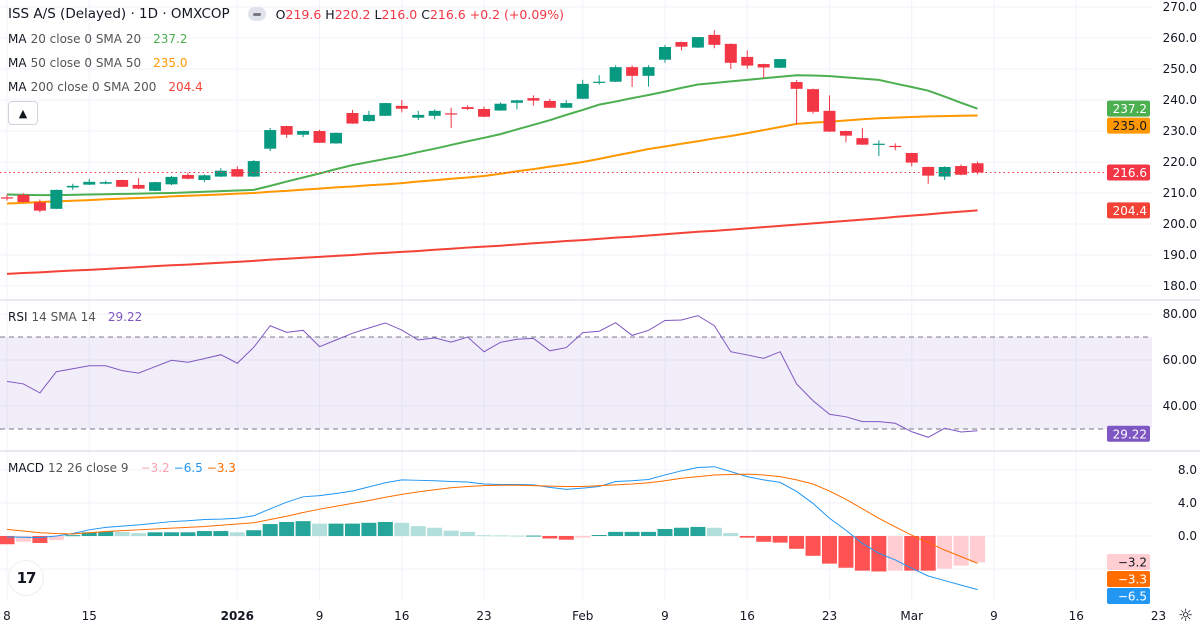 The width and height of the screenshot is (1200, 630). I want to click on collapse-legend-button: ▲, so click(23, 113).